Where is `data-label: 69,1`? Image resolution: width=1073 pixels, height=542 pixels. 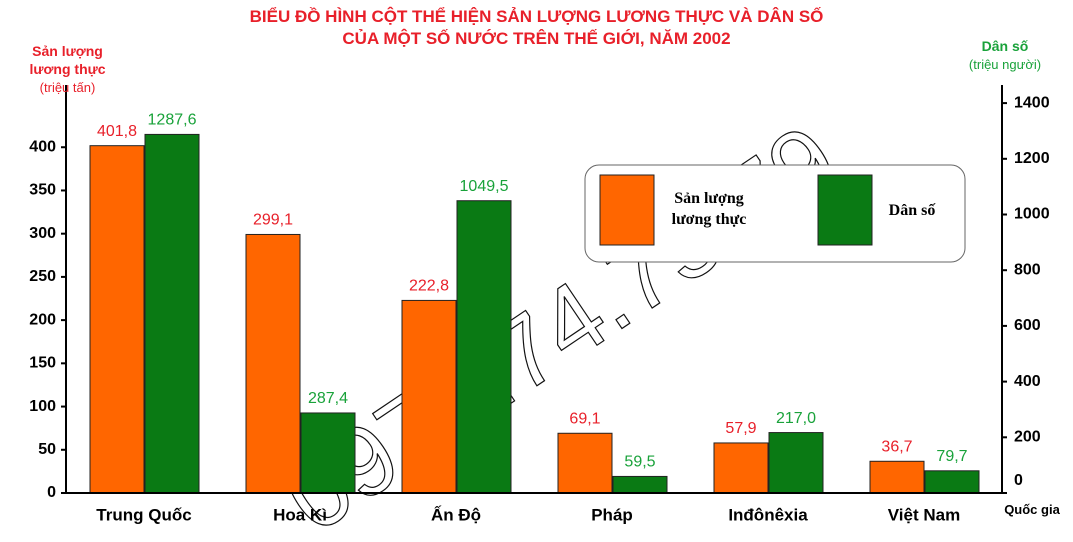
data-label: 69,1 is located at coordinates (584, 418).